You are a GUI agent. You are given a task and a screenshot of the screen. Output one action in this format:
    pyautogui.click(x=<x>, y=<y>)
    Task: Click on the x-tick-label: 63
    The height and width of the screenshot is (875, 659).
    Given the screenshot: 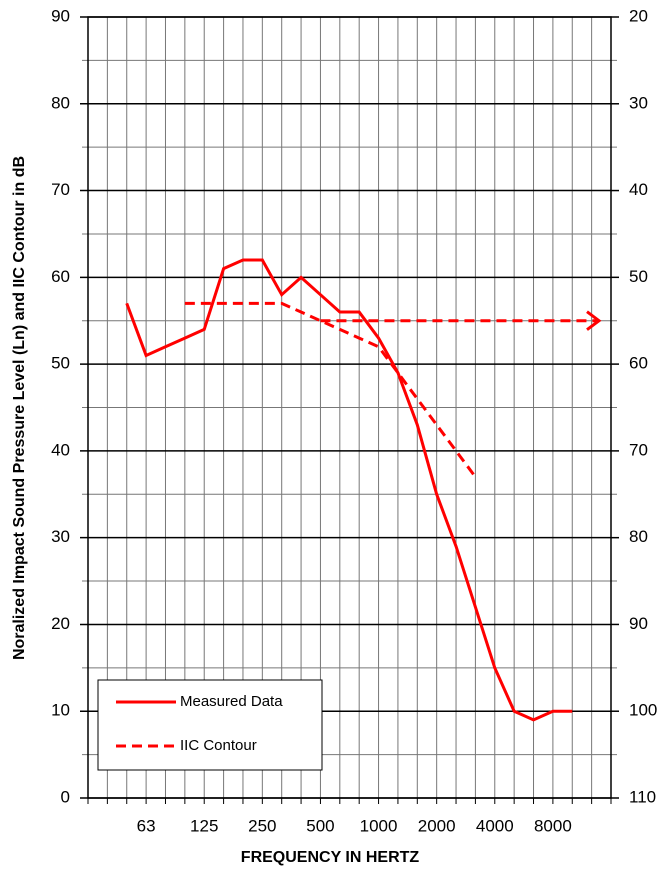 What is the action you would take?
    pyautogui.click(x=146, y=825)
    